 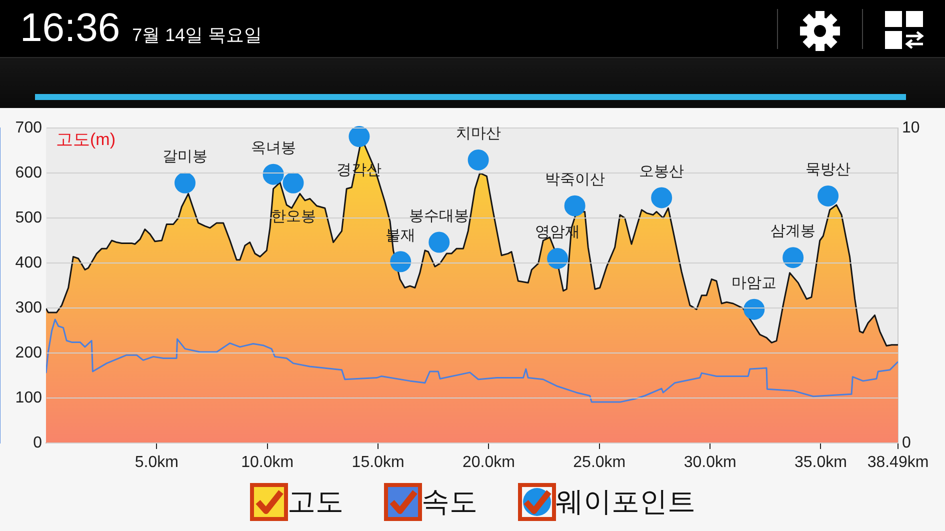 What do you see at coordinates (574, 179) in the screenshot?
I see `annotation: 박죽이산` at bounding box center [574, 179].